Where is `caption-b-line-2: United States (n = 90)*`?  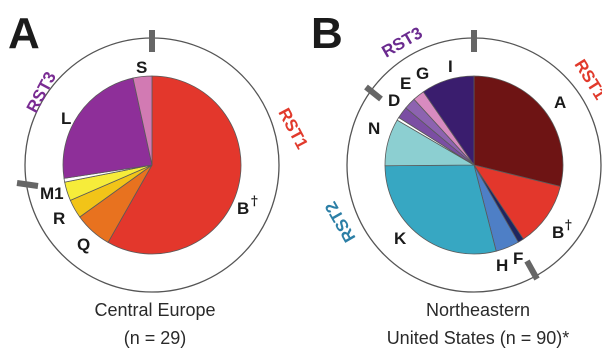 caption-b-line-2: United States (n = 90)* is located at coordinates (478, 338).